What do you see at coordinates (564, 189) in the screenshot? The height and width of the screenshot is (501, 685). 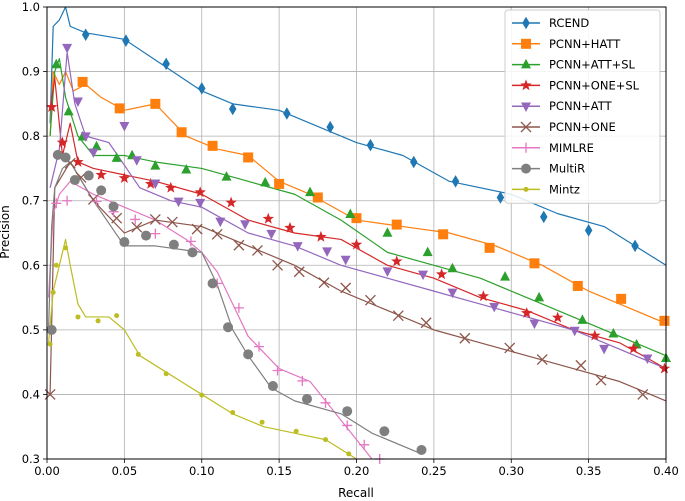 I see `legend-entry-label: Mintz` at bounding box center [564, 189].